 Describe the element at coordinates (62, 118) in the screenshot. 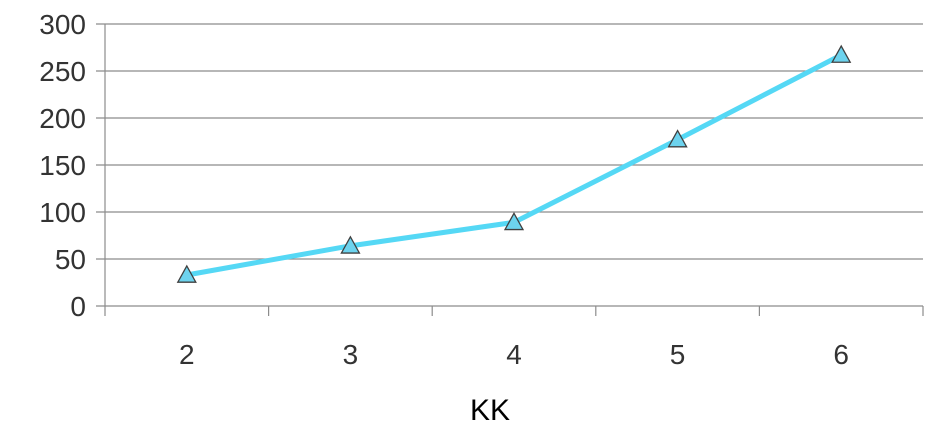

I see `y-tick-label: 200` at that location.